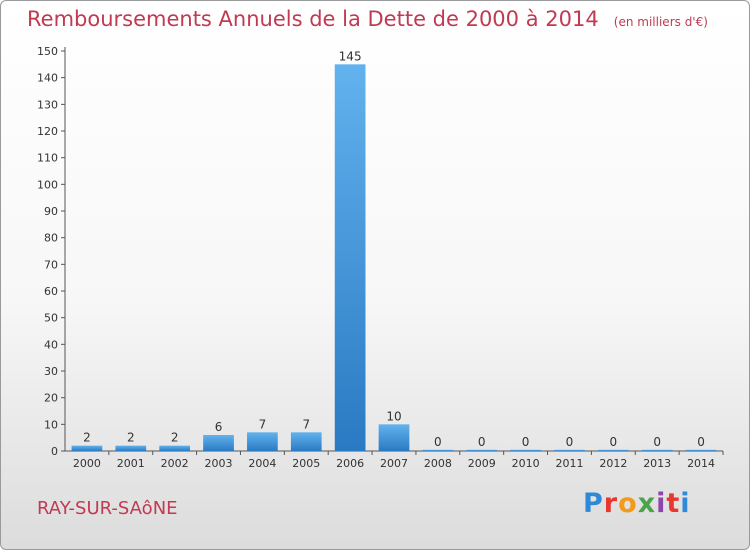 Image resolution: width=750 pixels, height=550 pixels. I want to click on commune-name: RAY-SUR-SAôNE, so click(107, 508).